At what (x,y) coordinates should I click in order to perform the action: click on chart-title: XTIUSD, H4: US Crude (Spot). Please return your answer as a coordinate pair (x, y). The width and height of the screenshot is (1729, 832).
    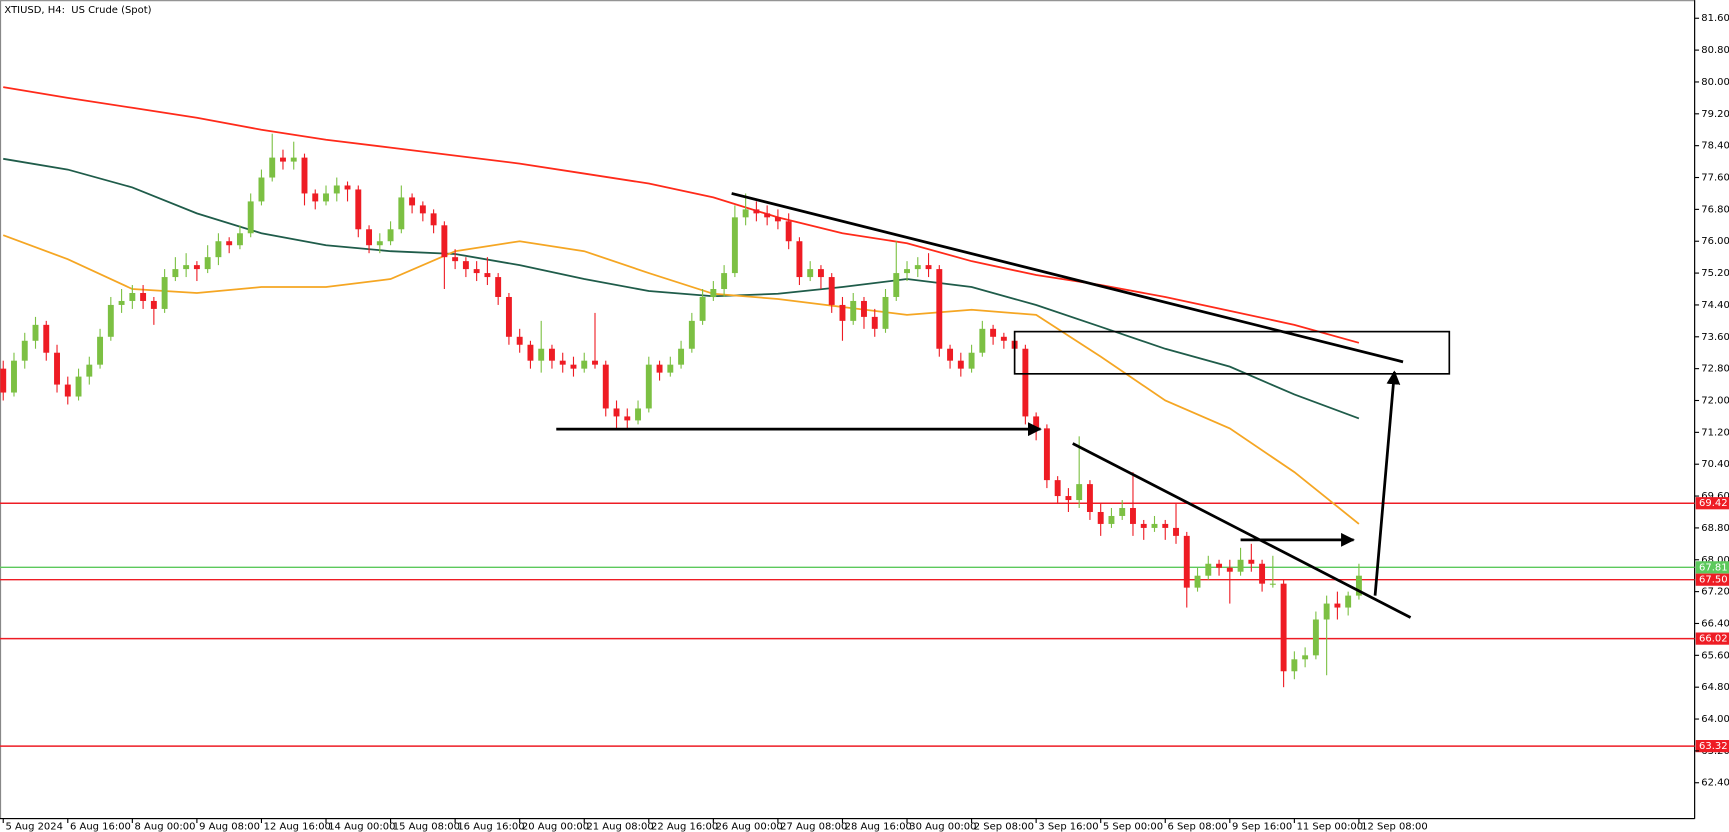
    Looking at the image, I should click on (77, 10).